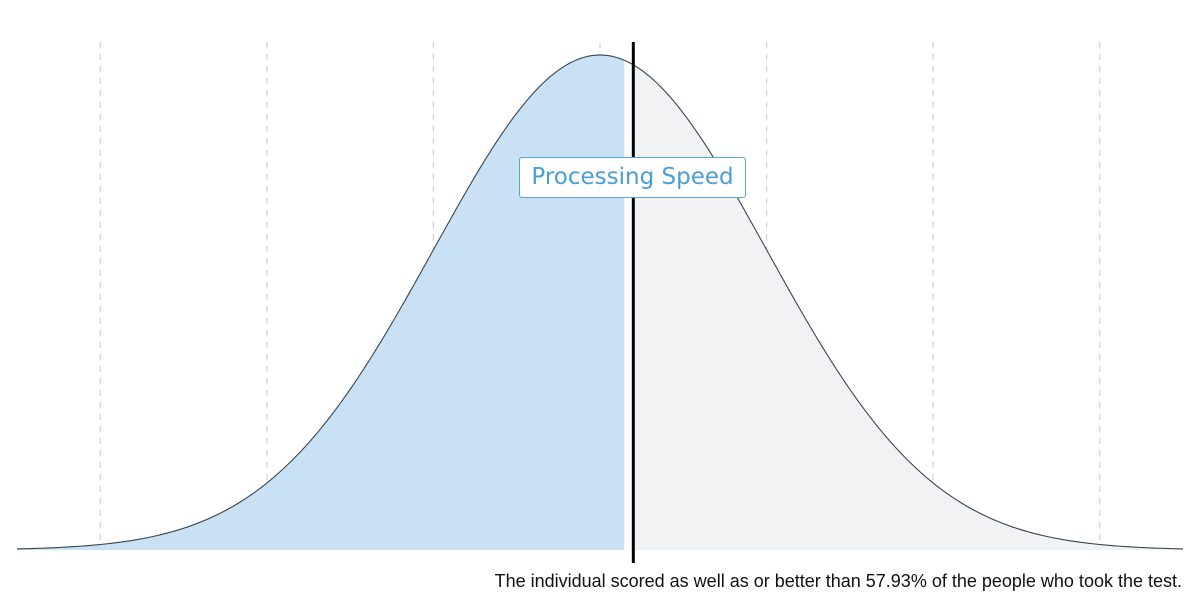 This screenshot has height=600, width=1200. Describe the element at coordinates (632, 177) in the screenshot. I see `score-label: Processing Speed` at that location.